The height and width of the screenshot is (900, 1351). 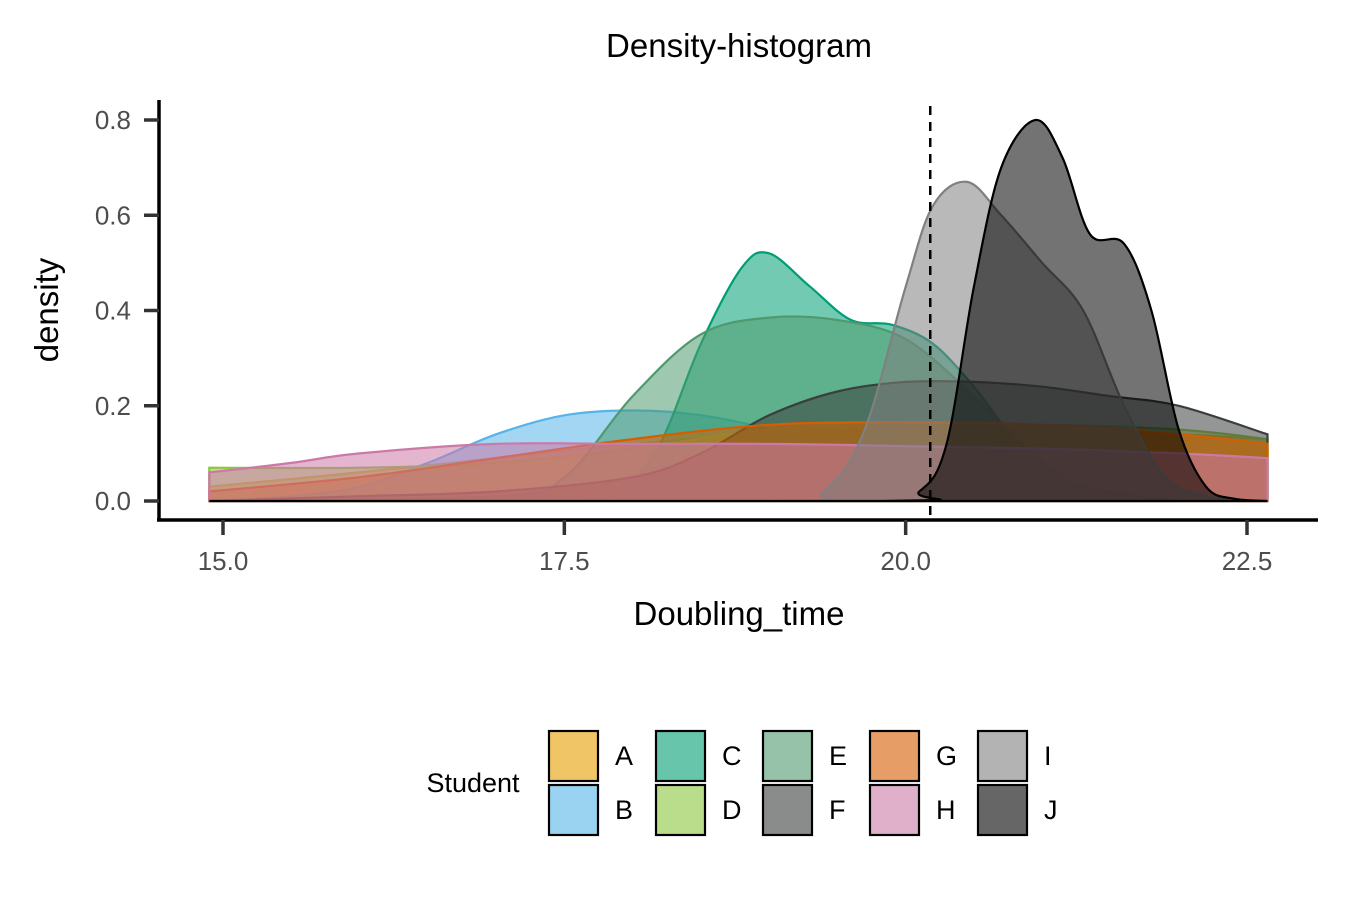 I want to click on legend-item-f: F, so click(x=803, y=810).